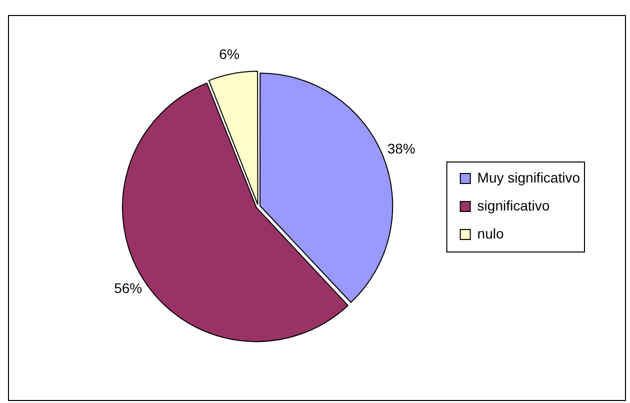 This screenshot has height=403, width=630. Describe the element at coordinates (490, 233) in the screenshot. I see `legend-label: nulo` at that location.